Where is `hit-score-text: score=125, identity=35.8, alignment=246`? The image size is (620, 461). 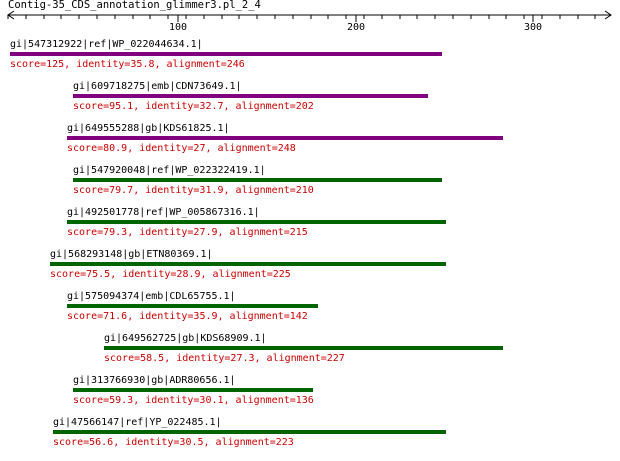
hit-score-text: score=125, identity=35.8, alignment=246 is located at coordinates (127, 64).